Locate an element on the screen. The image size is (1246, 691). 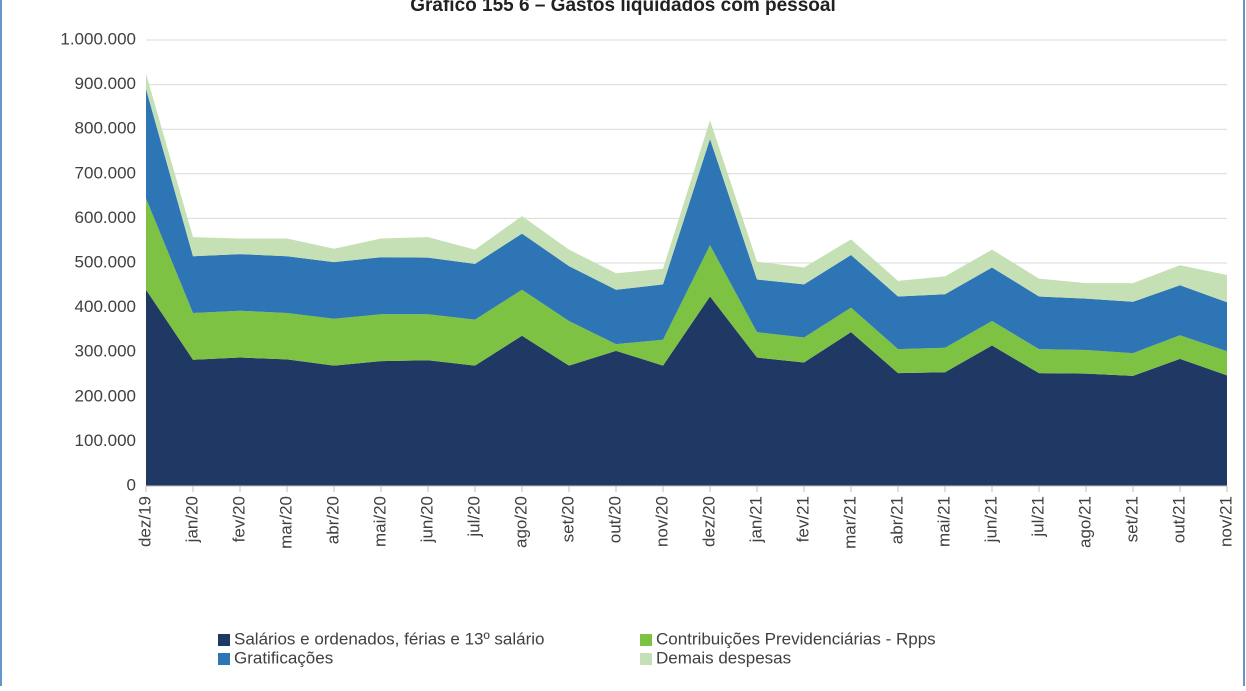
x-tick-label: abr/21 is located at coordinates (896, 520).